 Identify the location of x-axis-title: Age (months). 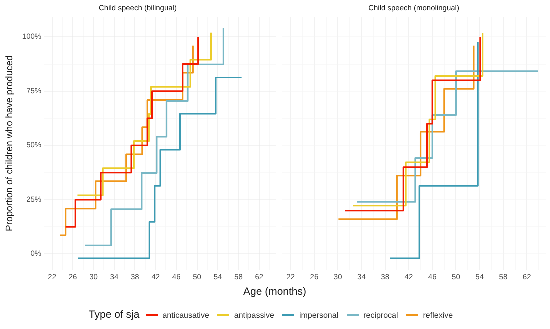
(275, 292).